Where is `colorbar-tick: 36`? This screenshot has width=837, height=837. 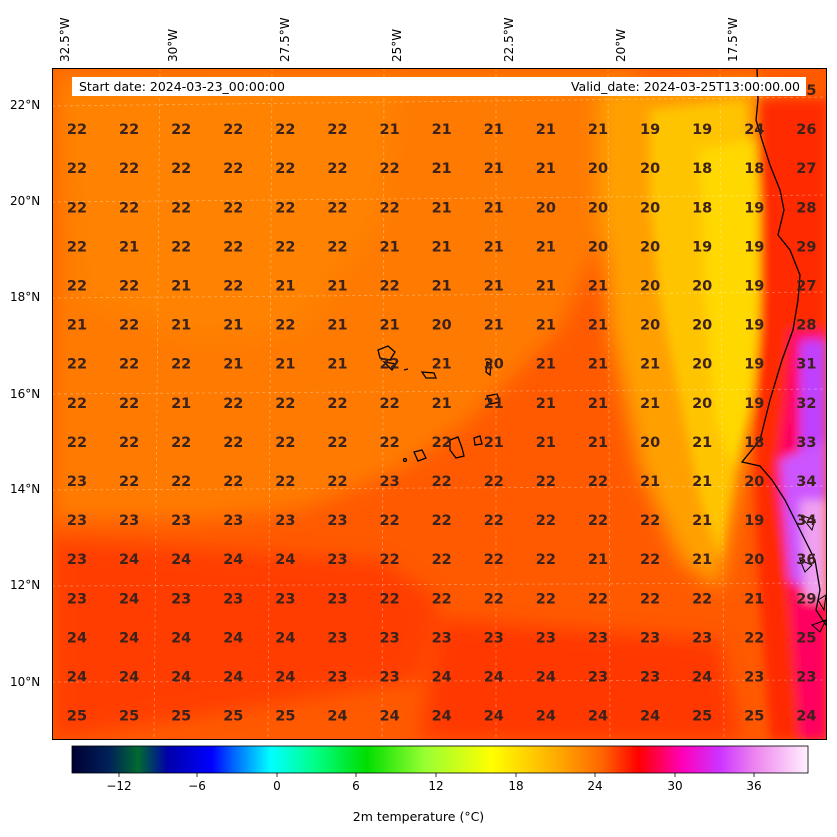
colorbar-tick: 36 is located at coordinates (754, 786).